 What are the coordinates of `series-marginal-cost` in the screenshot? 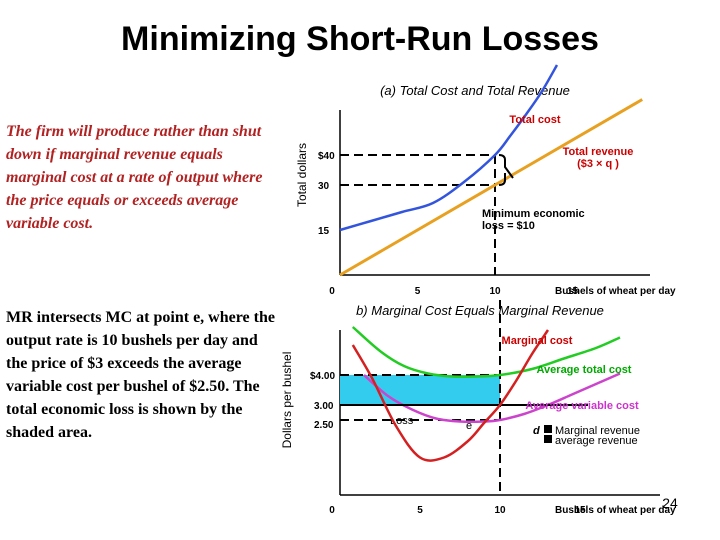 It's located at (450, 395).